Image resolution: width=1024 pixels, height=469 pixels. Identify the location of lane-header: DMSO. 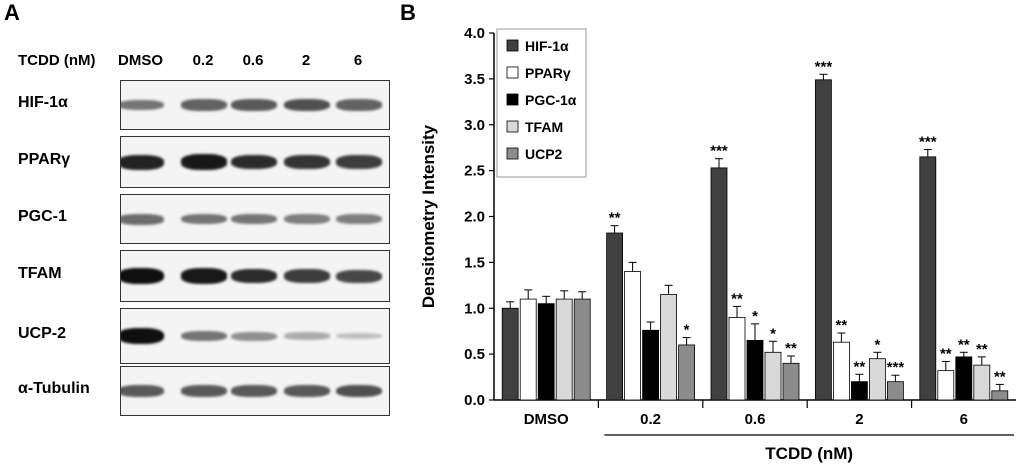
(140, 60).